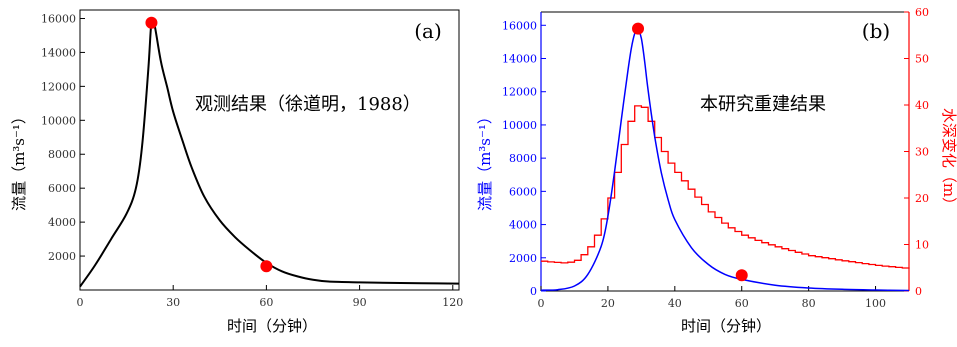 Image resolution: width=957 pixels, height=347 pixels. I want to click on panel-b-annotation: 本研究重建结果, so click(763, 104).